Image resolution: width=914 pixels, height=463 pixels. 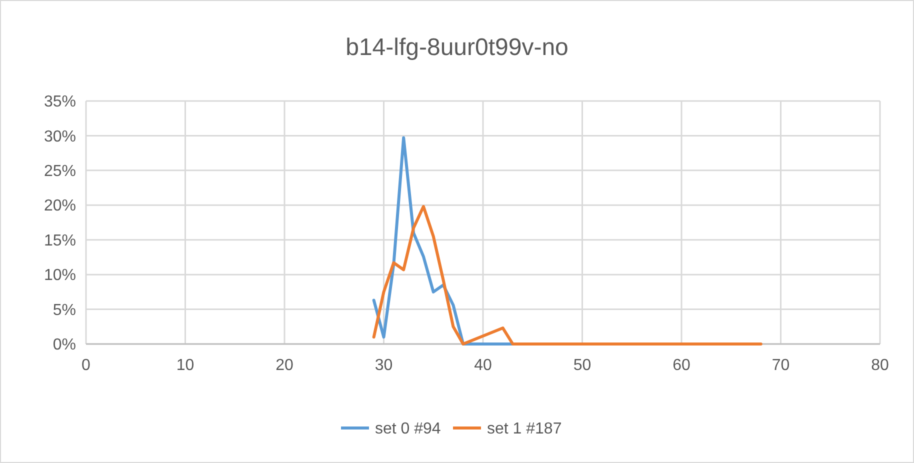 I want to click on x-tick-label: 0, so click(x=86, y=365).